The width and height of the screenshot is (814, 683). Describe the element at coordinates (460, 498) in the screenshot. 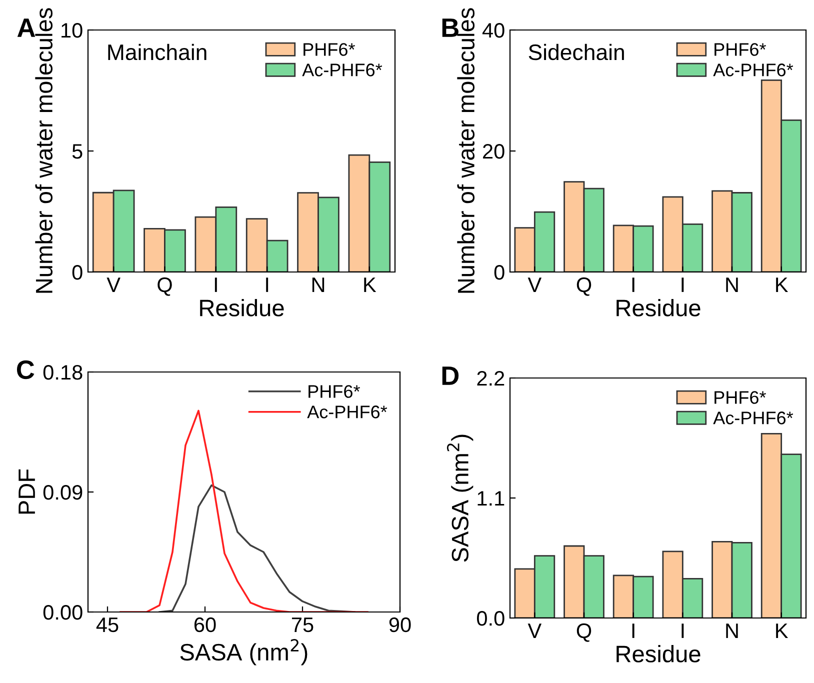

I see `y-axis-title: SASA (nm$^{2}$)` at that location.